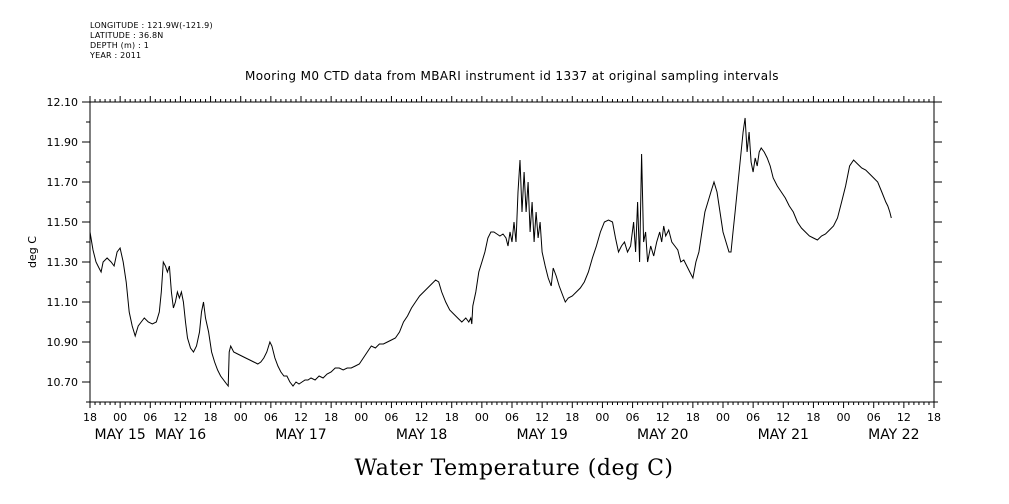 The image size is (1009, 504). What do you see at coordinates (300, 435) in the screenshot?
I see `x-date-label: MAY 17` at bounding box center [300, 435].